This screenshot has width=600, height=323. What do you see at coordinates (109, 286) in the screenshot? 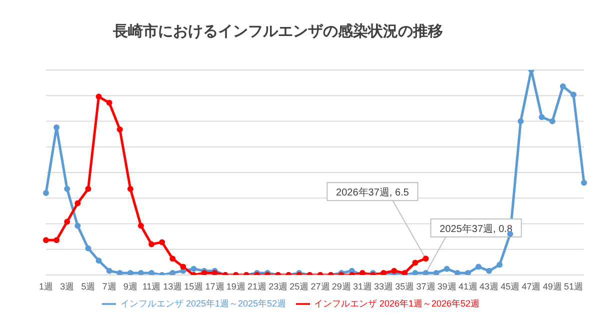
I see `x-tick-label: 7週` at bounding box center [109, 286].